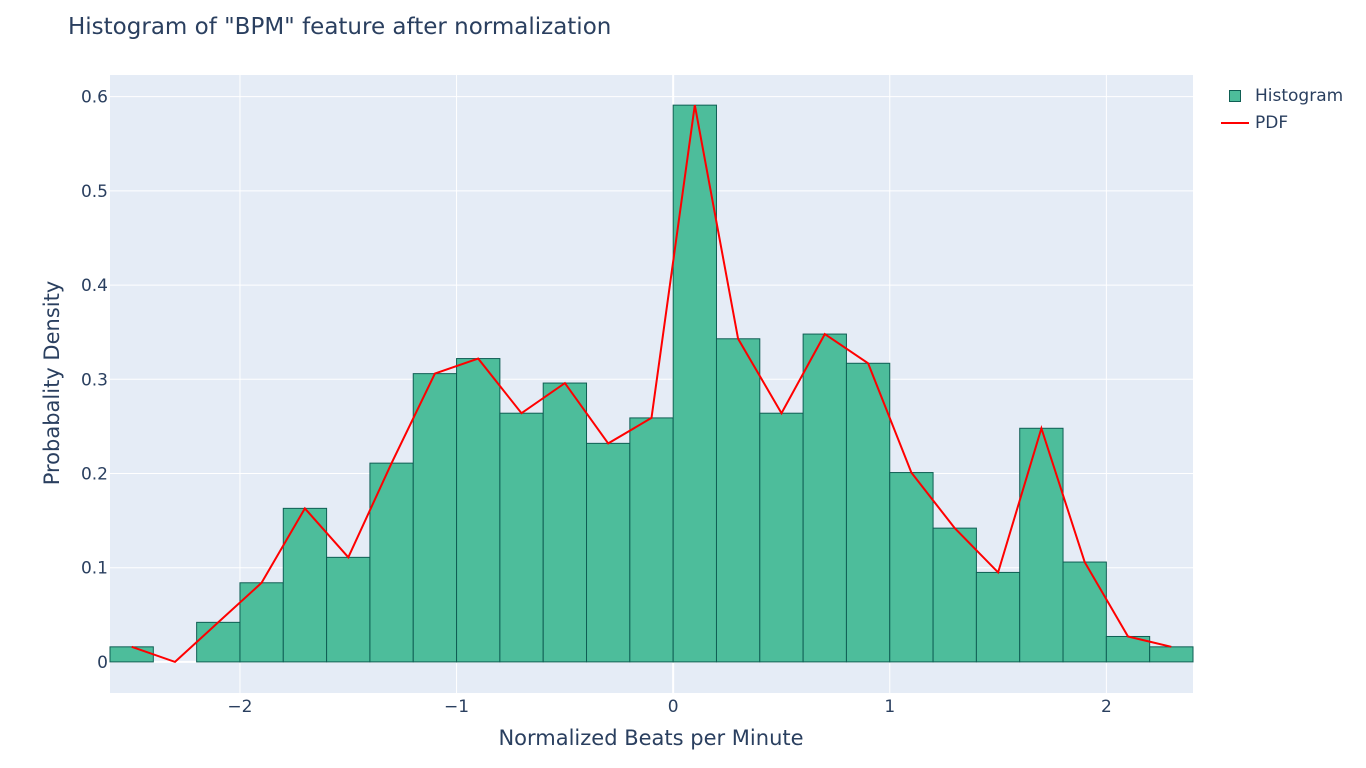 This screenshot has width=1366, height=768. What do you see at coordinates (94, 569) in the screenshot?
I see `y-tick-label: 0.1` at bounding box center [94, 569].